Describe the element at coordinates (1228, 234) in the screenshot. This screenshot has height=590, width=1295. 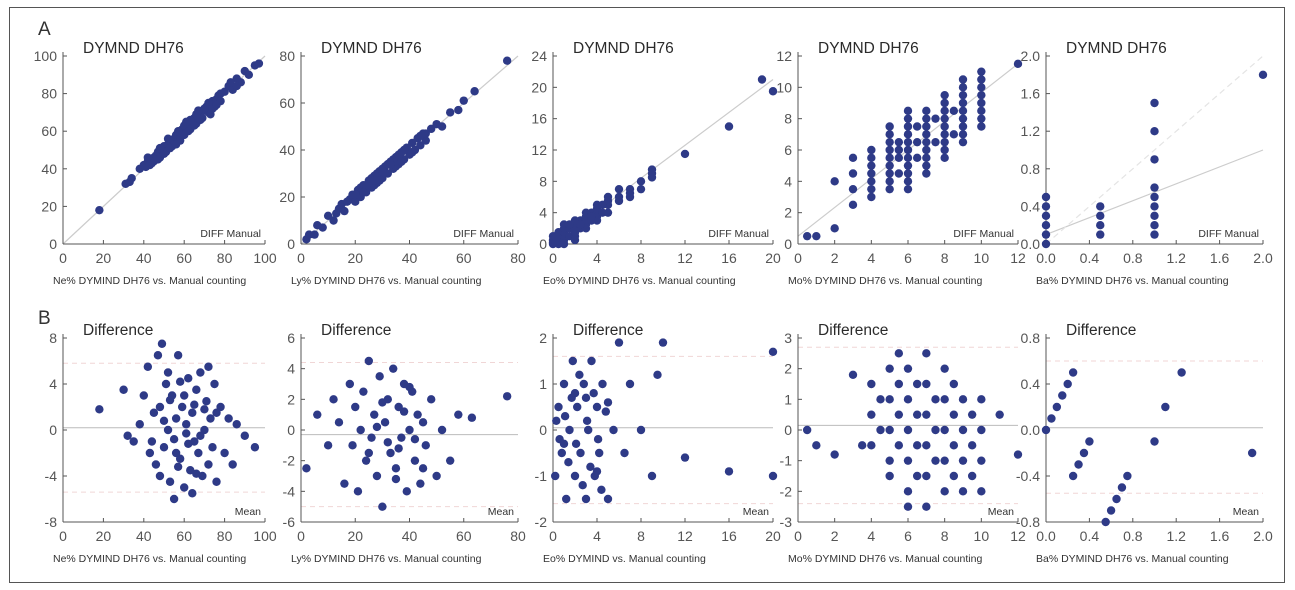
I see `chart-5-corner-label: DIFF Manual` at that location.